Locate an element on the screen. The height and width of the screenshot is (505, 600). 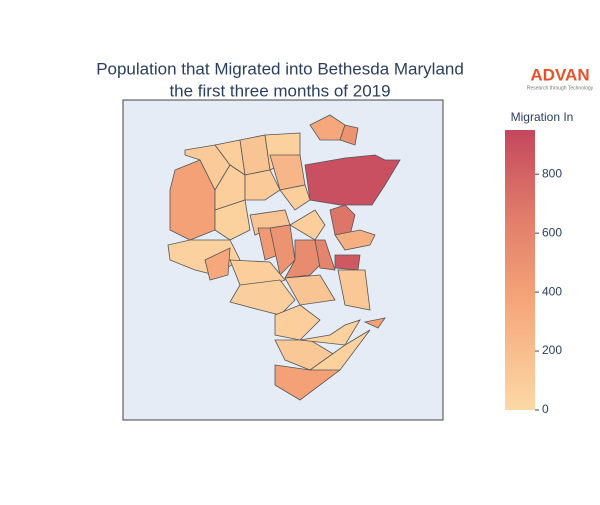
colorbar-tick-label: 600 is located at coordinates (552, 232).